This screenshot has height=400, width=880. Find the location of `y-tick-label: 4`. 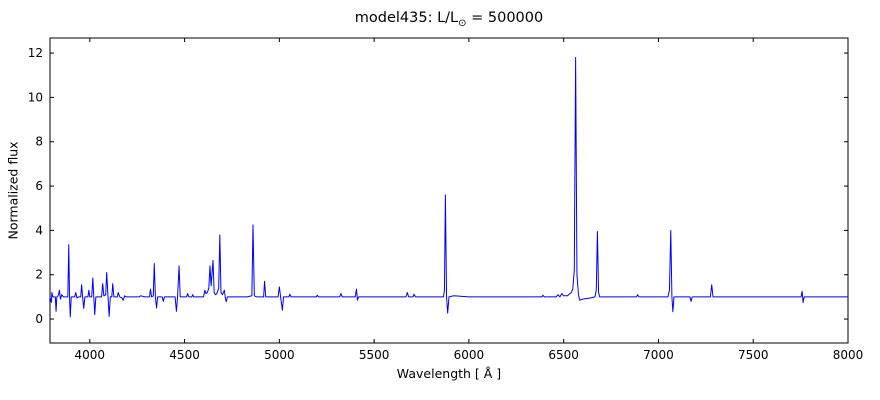

y-tick-label: 4 is located at coordinates (39, 230).